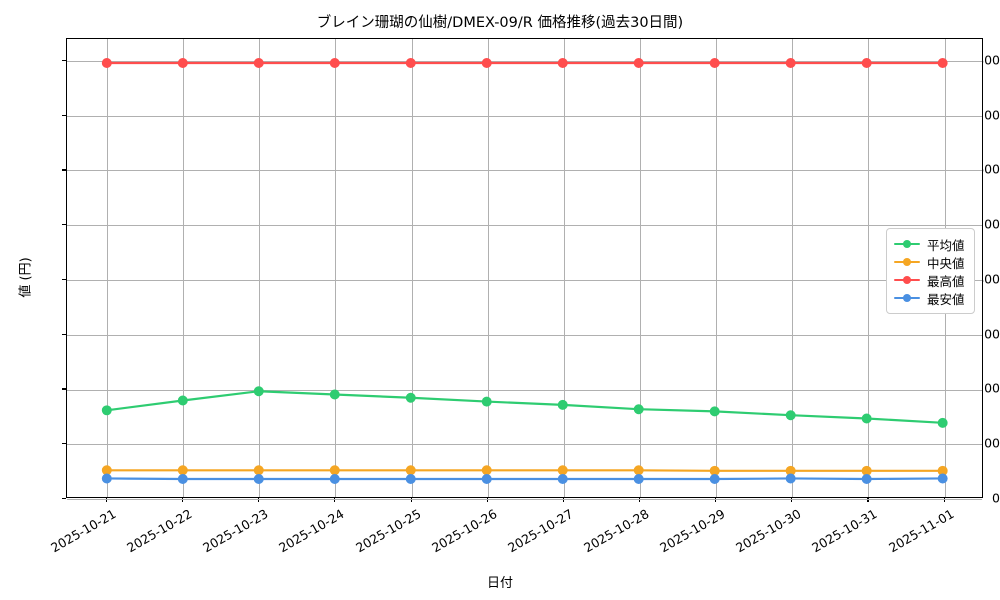 The image size is (1000, 600). What do you see at coordinates (996, 498) in the screenshot?
I see `y-axis-tick-label: 0` at bounding box center [996, 498].